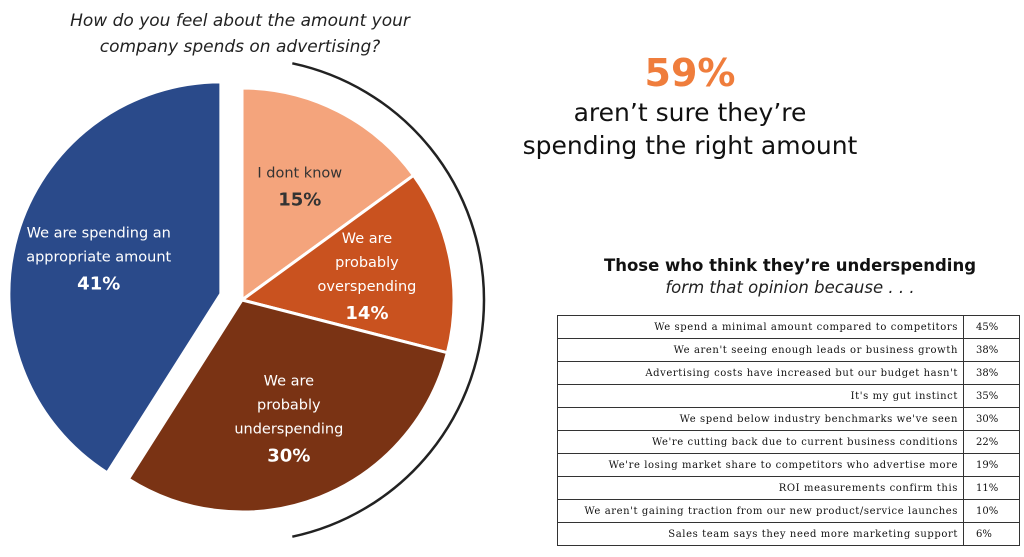  Describe the element at coordinates (99, 233) in the screenshot. I see `slice-label: We are spending an` at that location.